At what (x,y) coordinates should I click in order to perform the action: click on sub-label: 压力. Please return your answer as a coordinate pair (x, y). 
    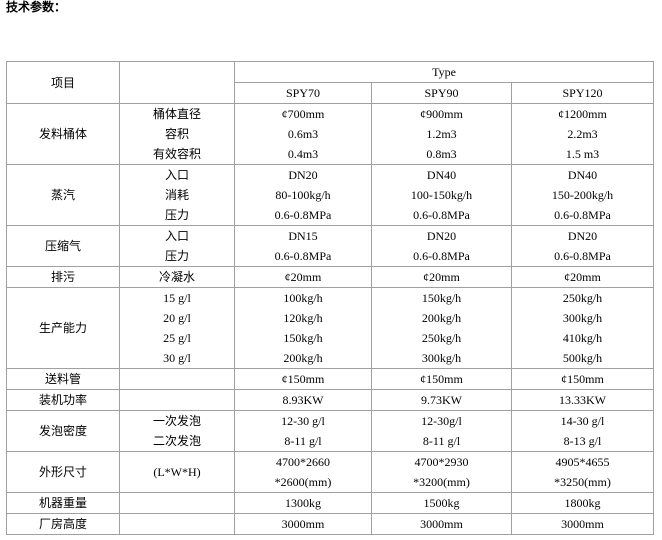
    Looking at the image, I should click on (176, 215).